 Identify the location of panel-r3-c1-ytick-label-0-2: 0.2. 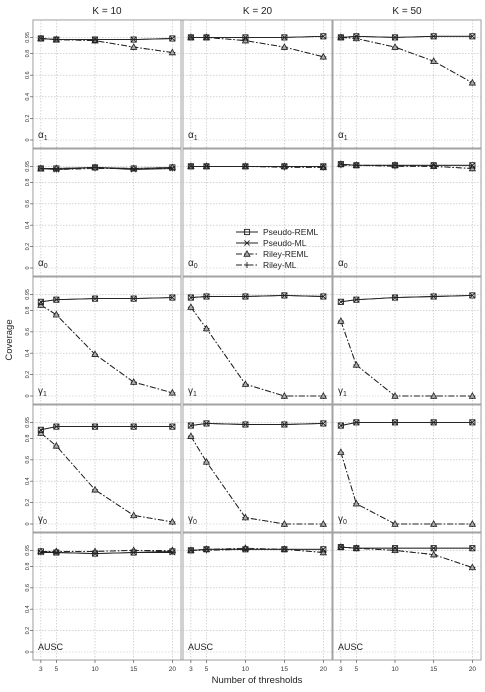
(28, 375).